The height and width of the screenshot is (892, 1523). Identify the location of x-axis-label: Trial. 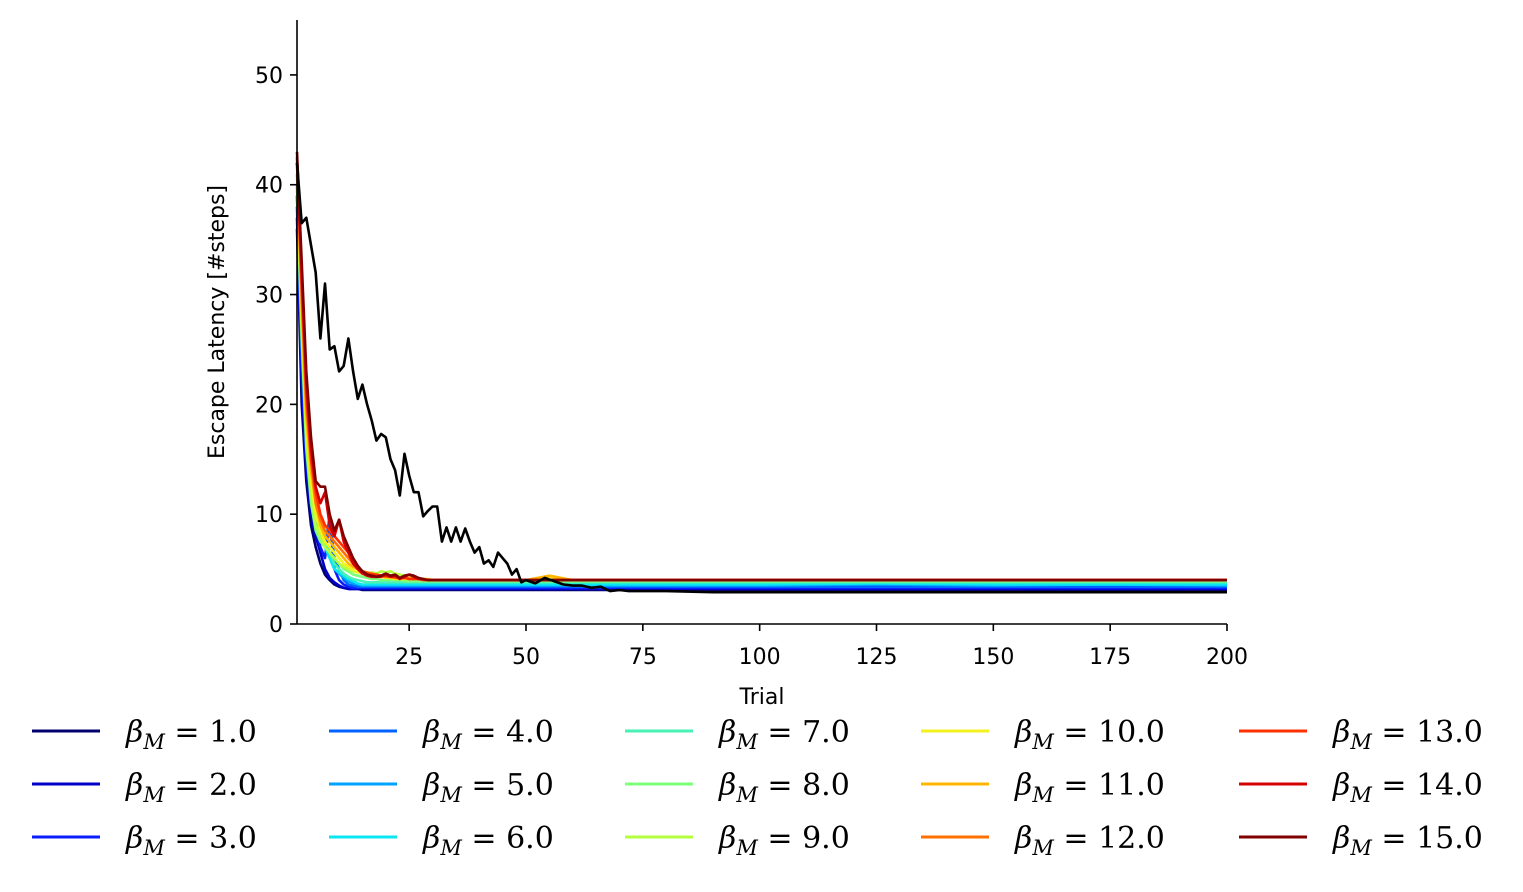
(762, 697).